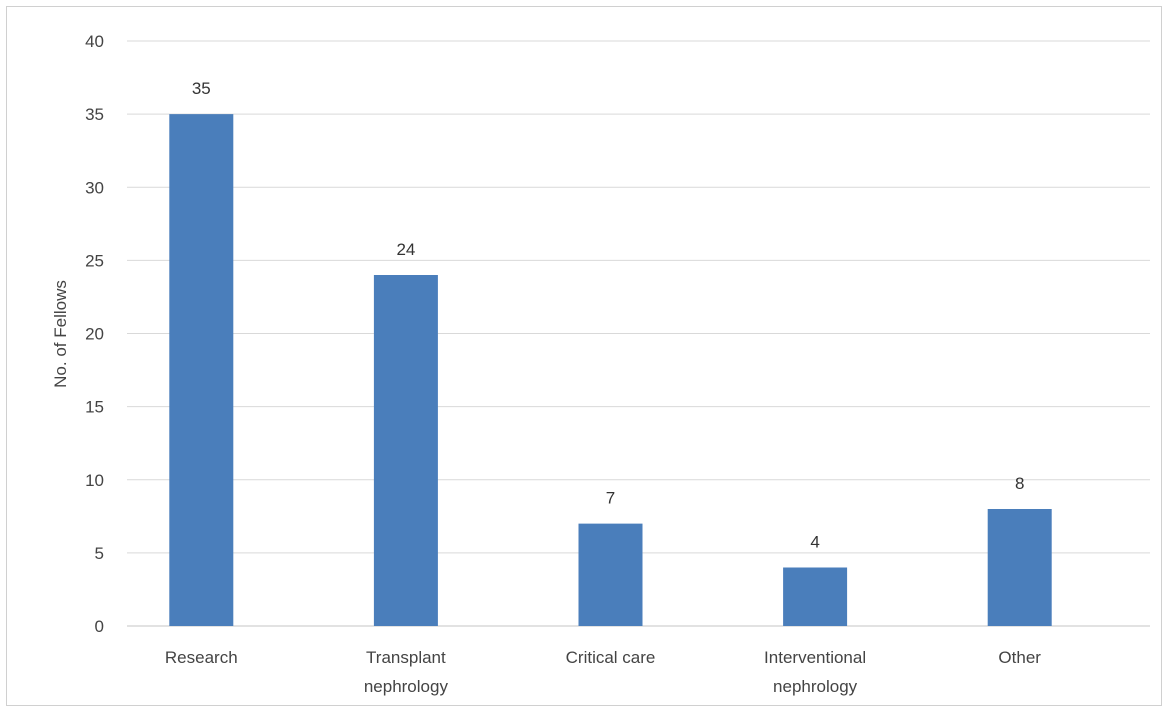 This screenshot has width=1170, height=713. I want to click on y-axis-ticks: 0 5 10 15 20 25 30 35 40, so click(94, 334).